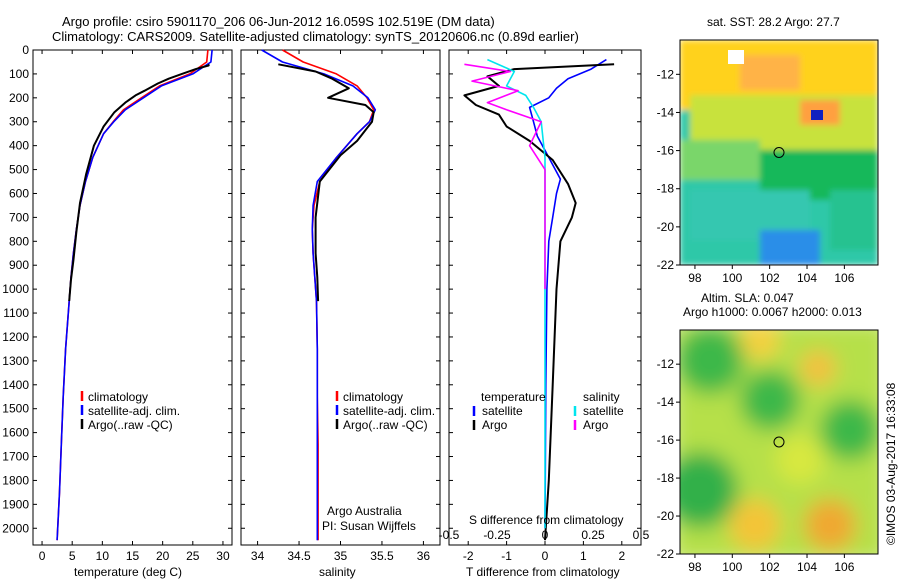  What do you see at coordinates (695, 567) in the screenshot?
I see `sla-map-xtick-label: 98` at bounding box center [695, 567].